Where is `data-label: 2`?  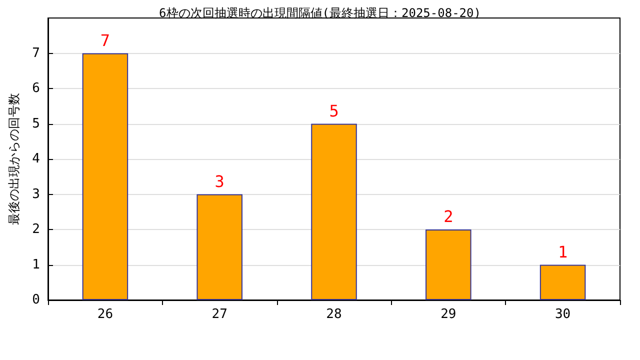 data-label: 2 is located at coordinates (449, 216).